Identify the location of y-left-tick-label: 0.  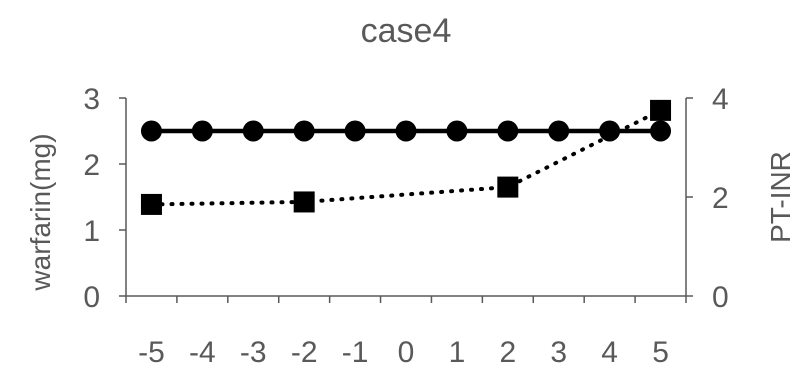
(91, 297).